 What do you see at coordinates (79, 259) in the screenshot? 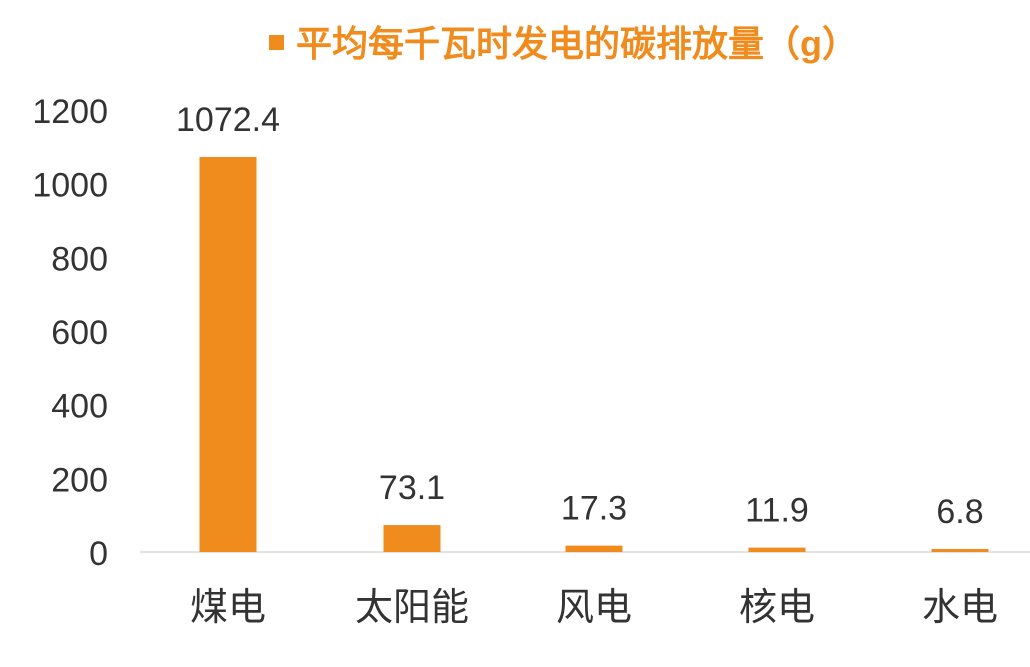
I see `y-tick-label: 800` at bounding box center [79, 259].